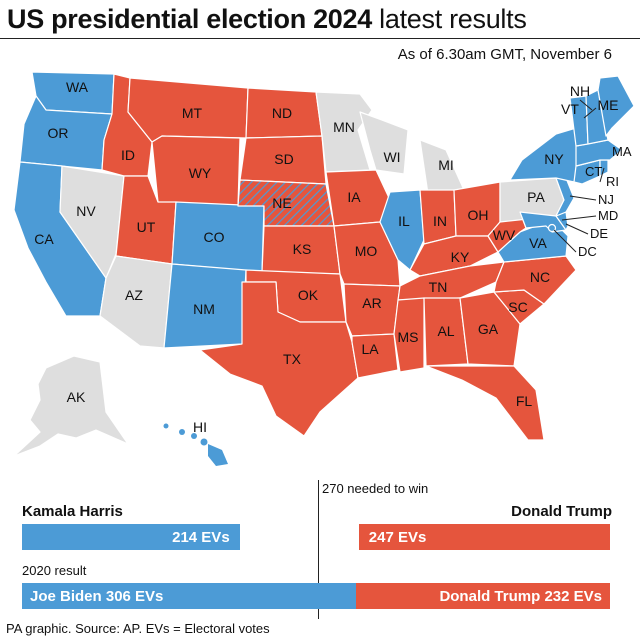 The width and height of the screenshot is (640, 643). I want to click on label-SC: SC, so click(517, 307).